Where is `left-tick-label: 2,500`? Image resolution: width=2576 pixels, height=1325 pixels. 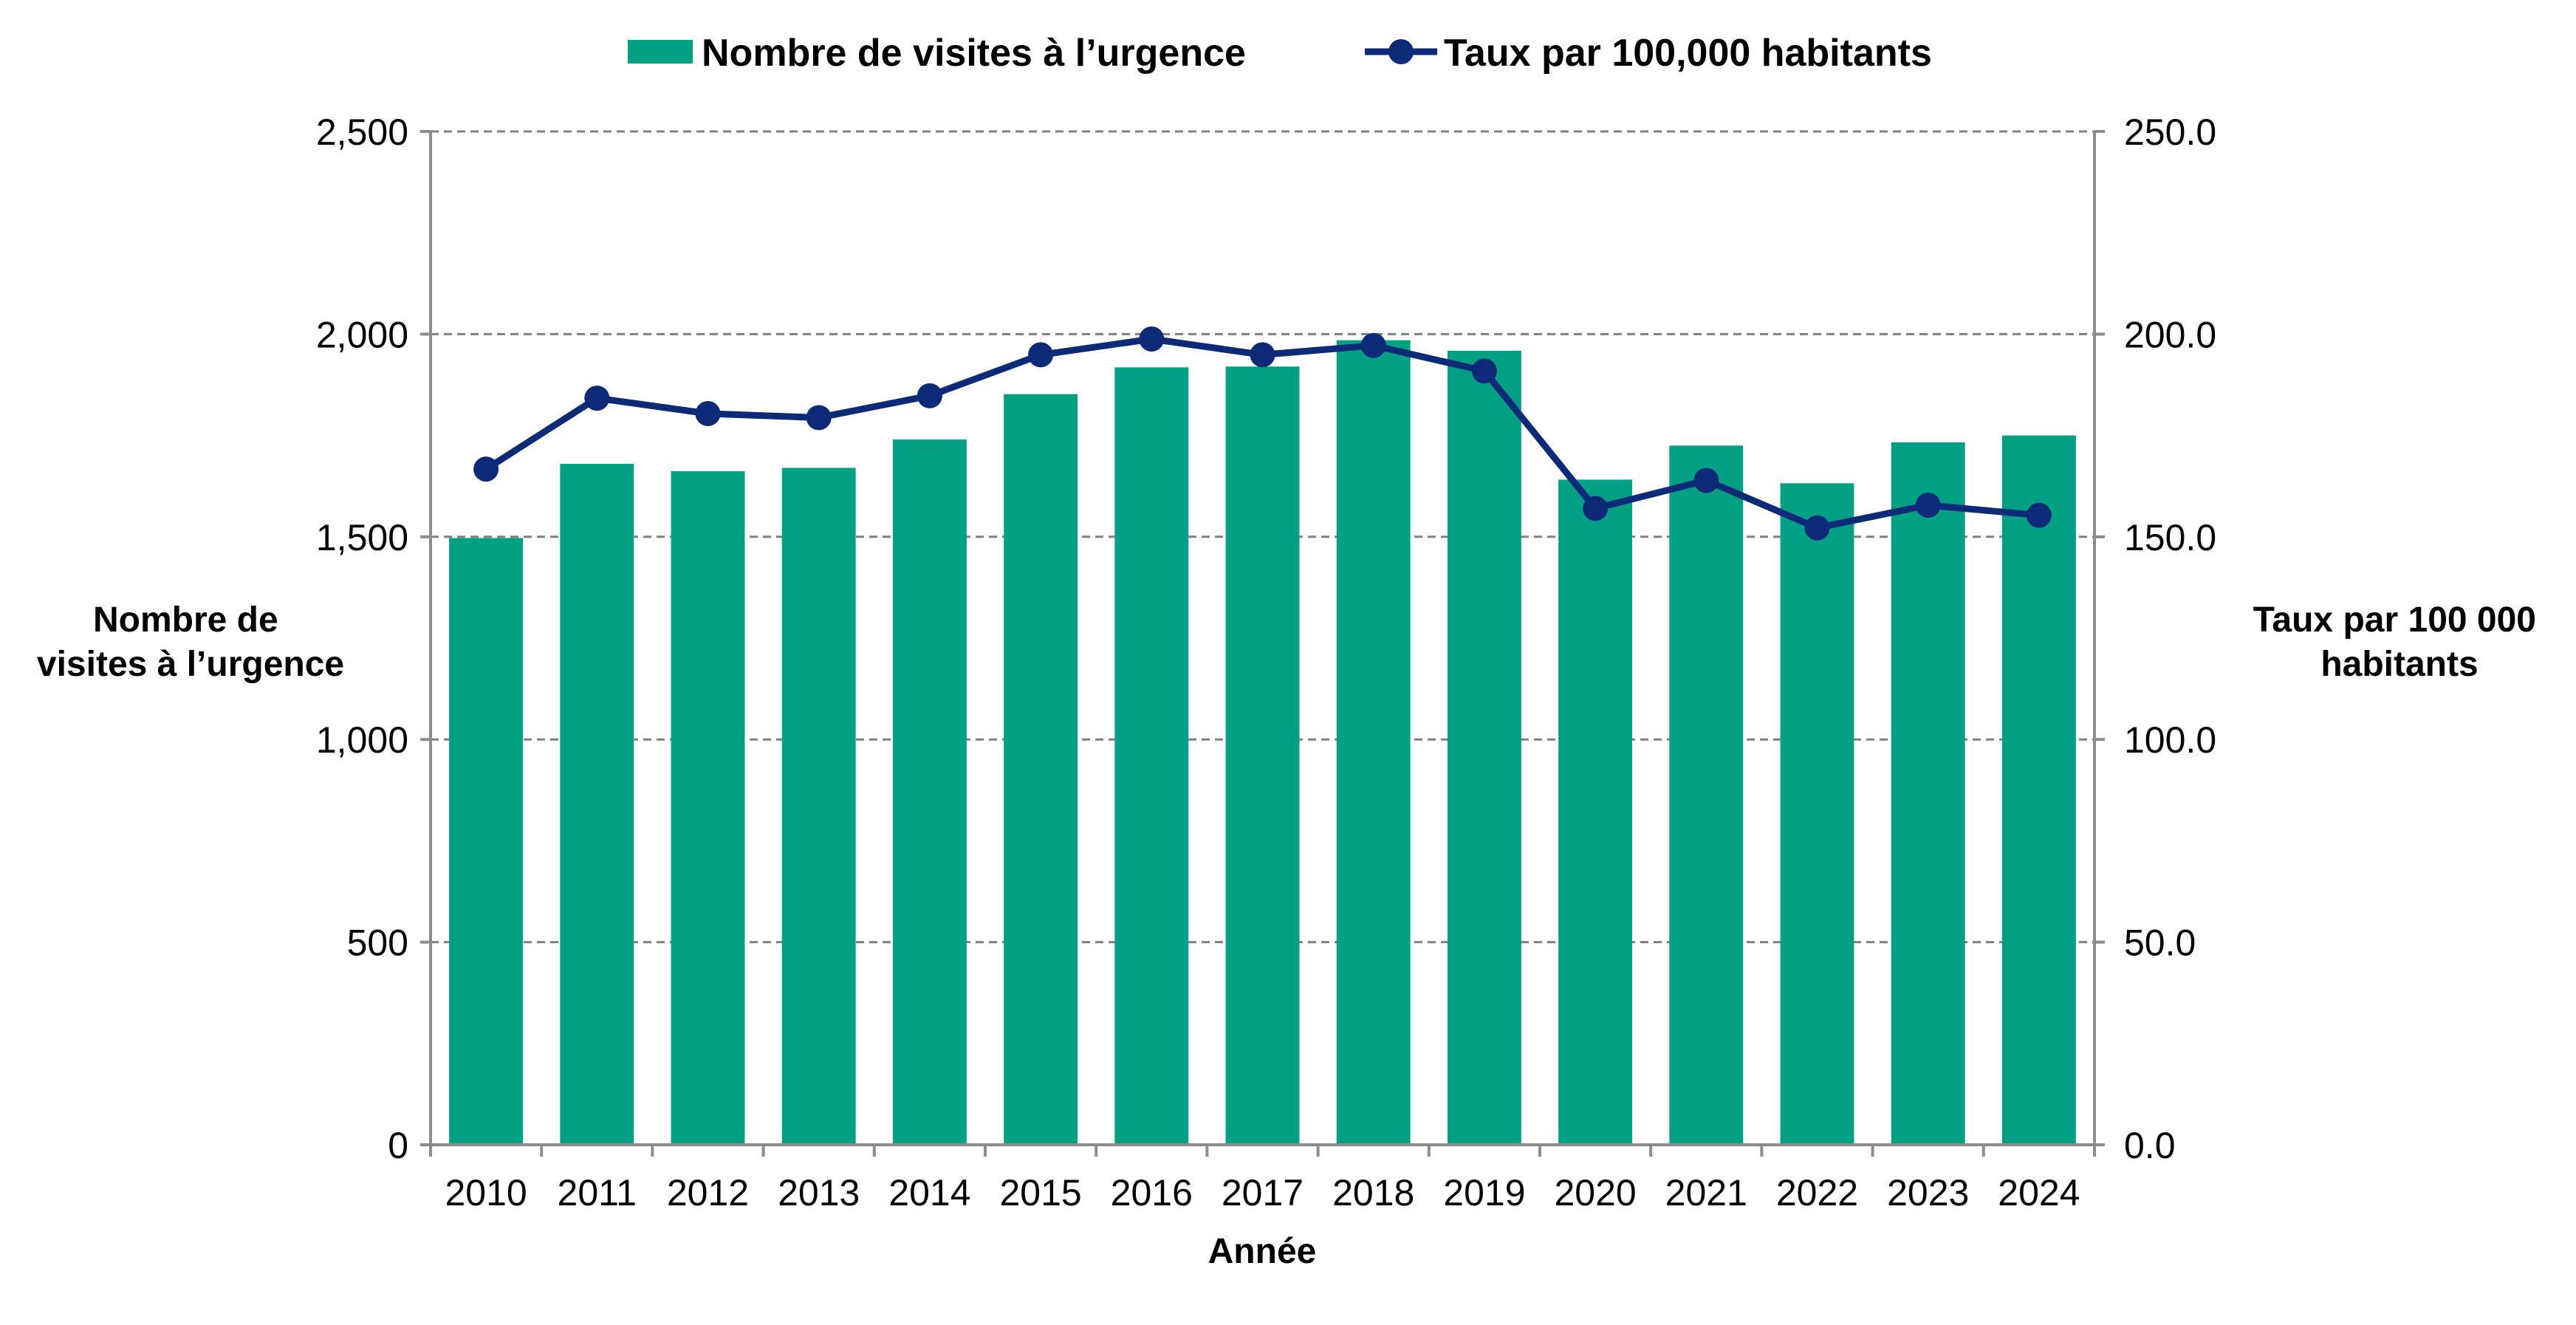 left-tick-label: 2,500 is located at coordinates (362, 132).